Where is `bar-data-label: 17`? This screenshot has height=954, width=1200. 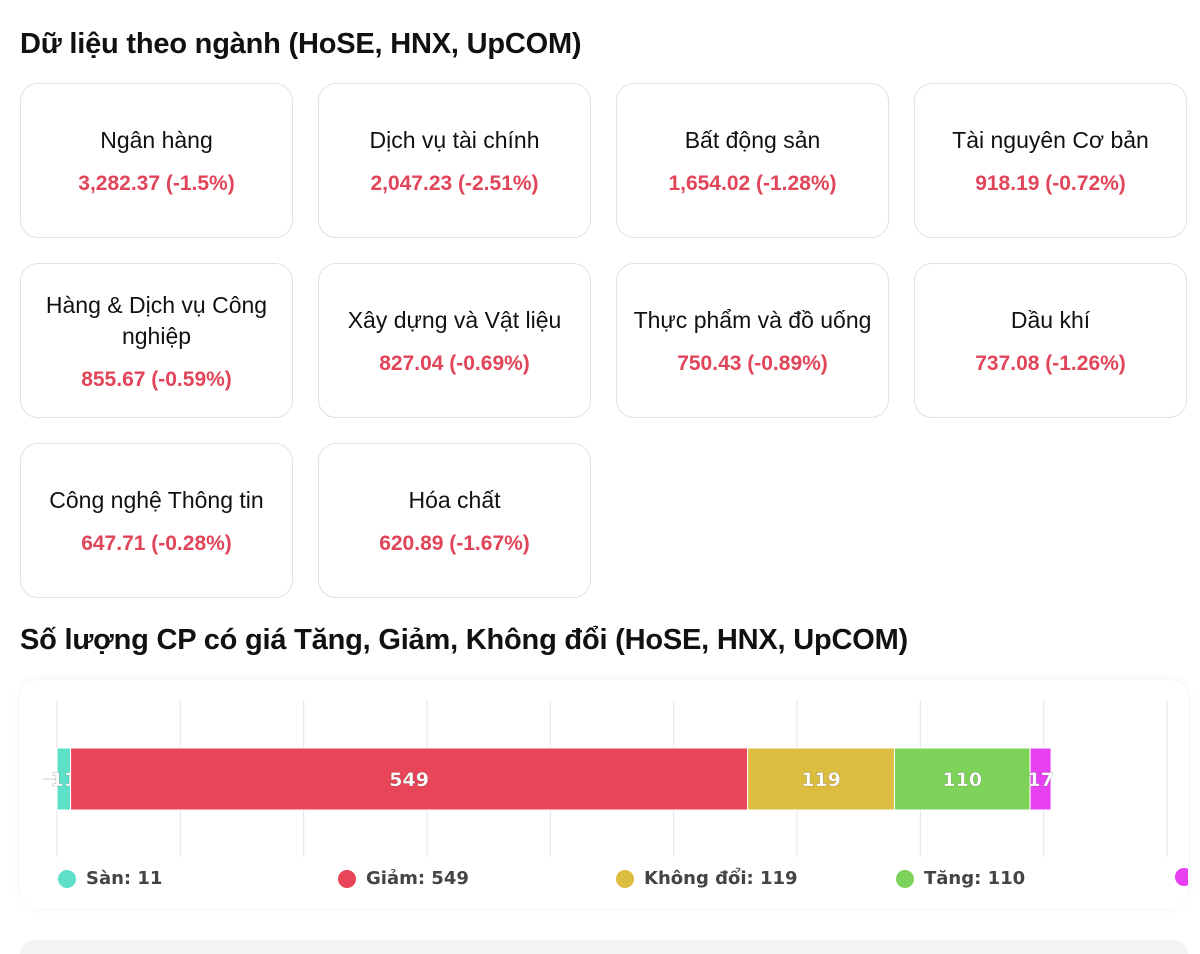
bar-data-label: 17 is located at coordinates (1040, 780).